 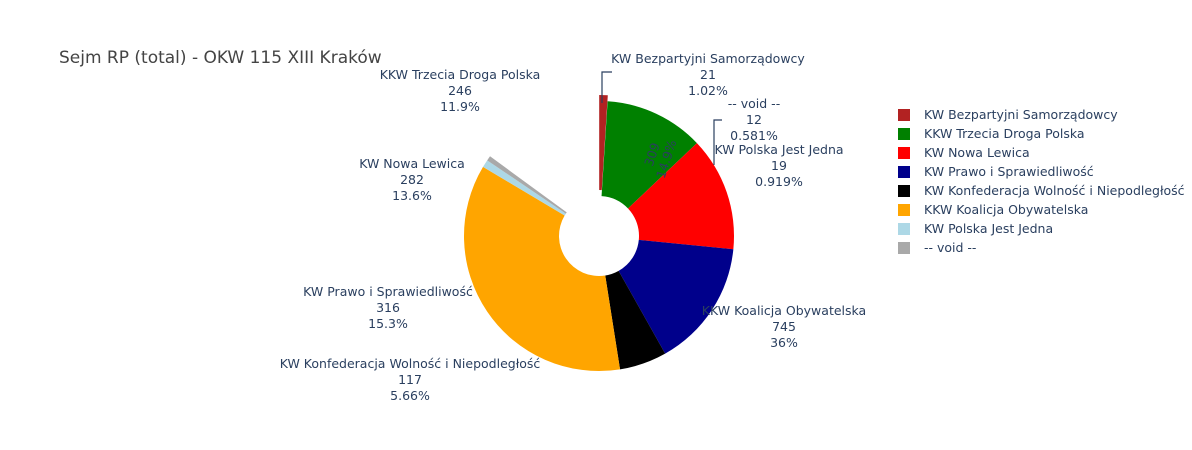 I want to click on legend-item-kkw-trzecia-droga-polska: KKW Trzecia Droga Polska, so click(x=991, y=133).